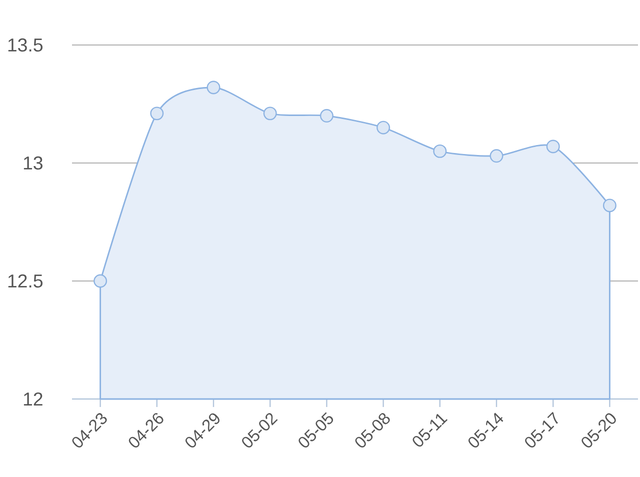 The image size is (640, 477). Describe the element at coordinates (25, 281) in the screenshot. I see `y-tick-label: 12.5` at that location.